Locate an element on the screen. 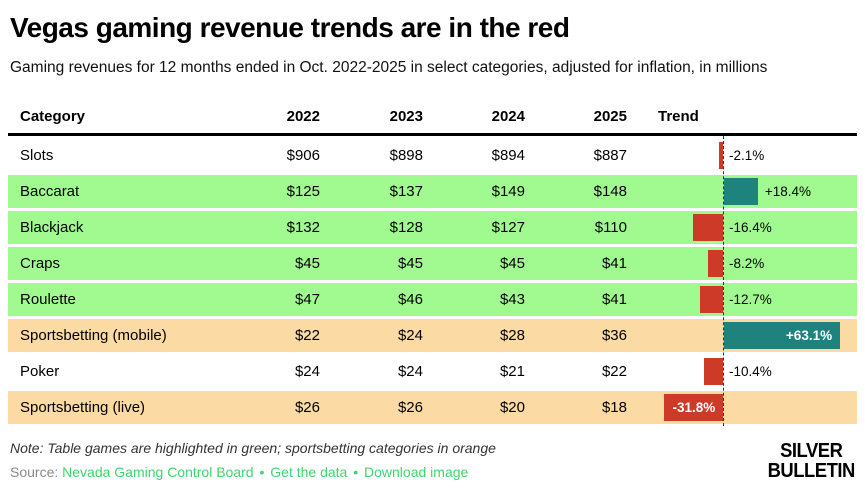 Image resolution: width=865 pixels, height=490 pixels. column-header-2023: 2023 is located at coordinates (406, 116).